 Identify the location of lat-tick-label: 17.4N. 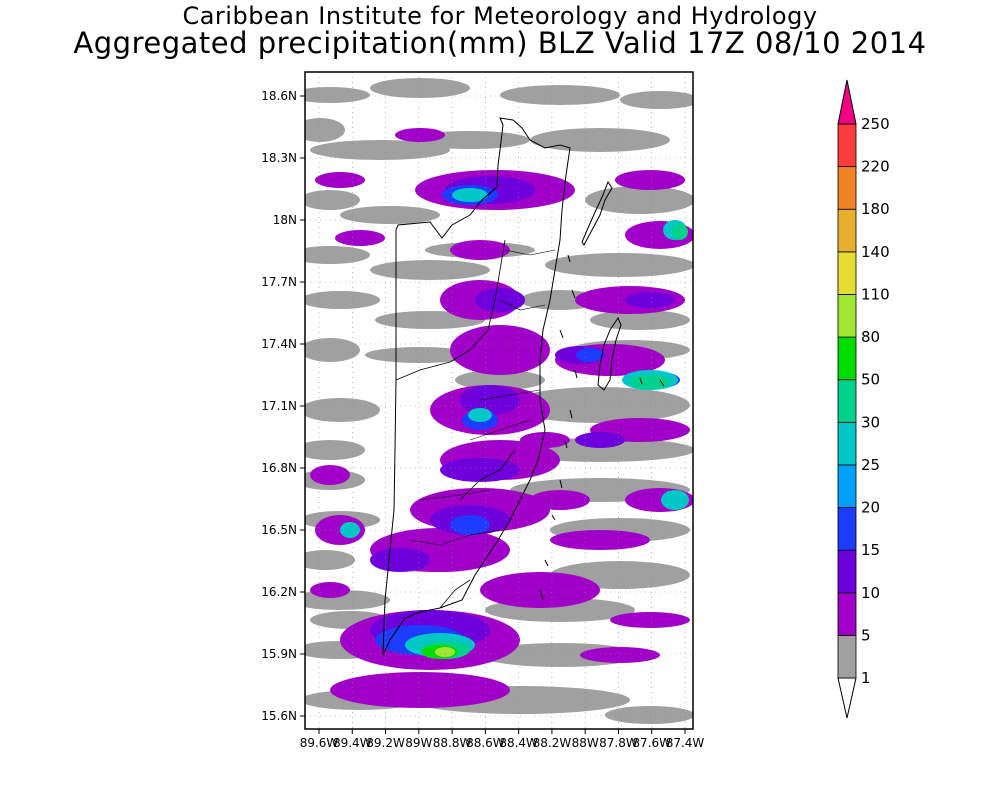
(279, 344).